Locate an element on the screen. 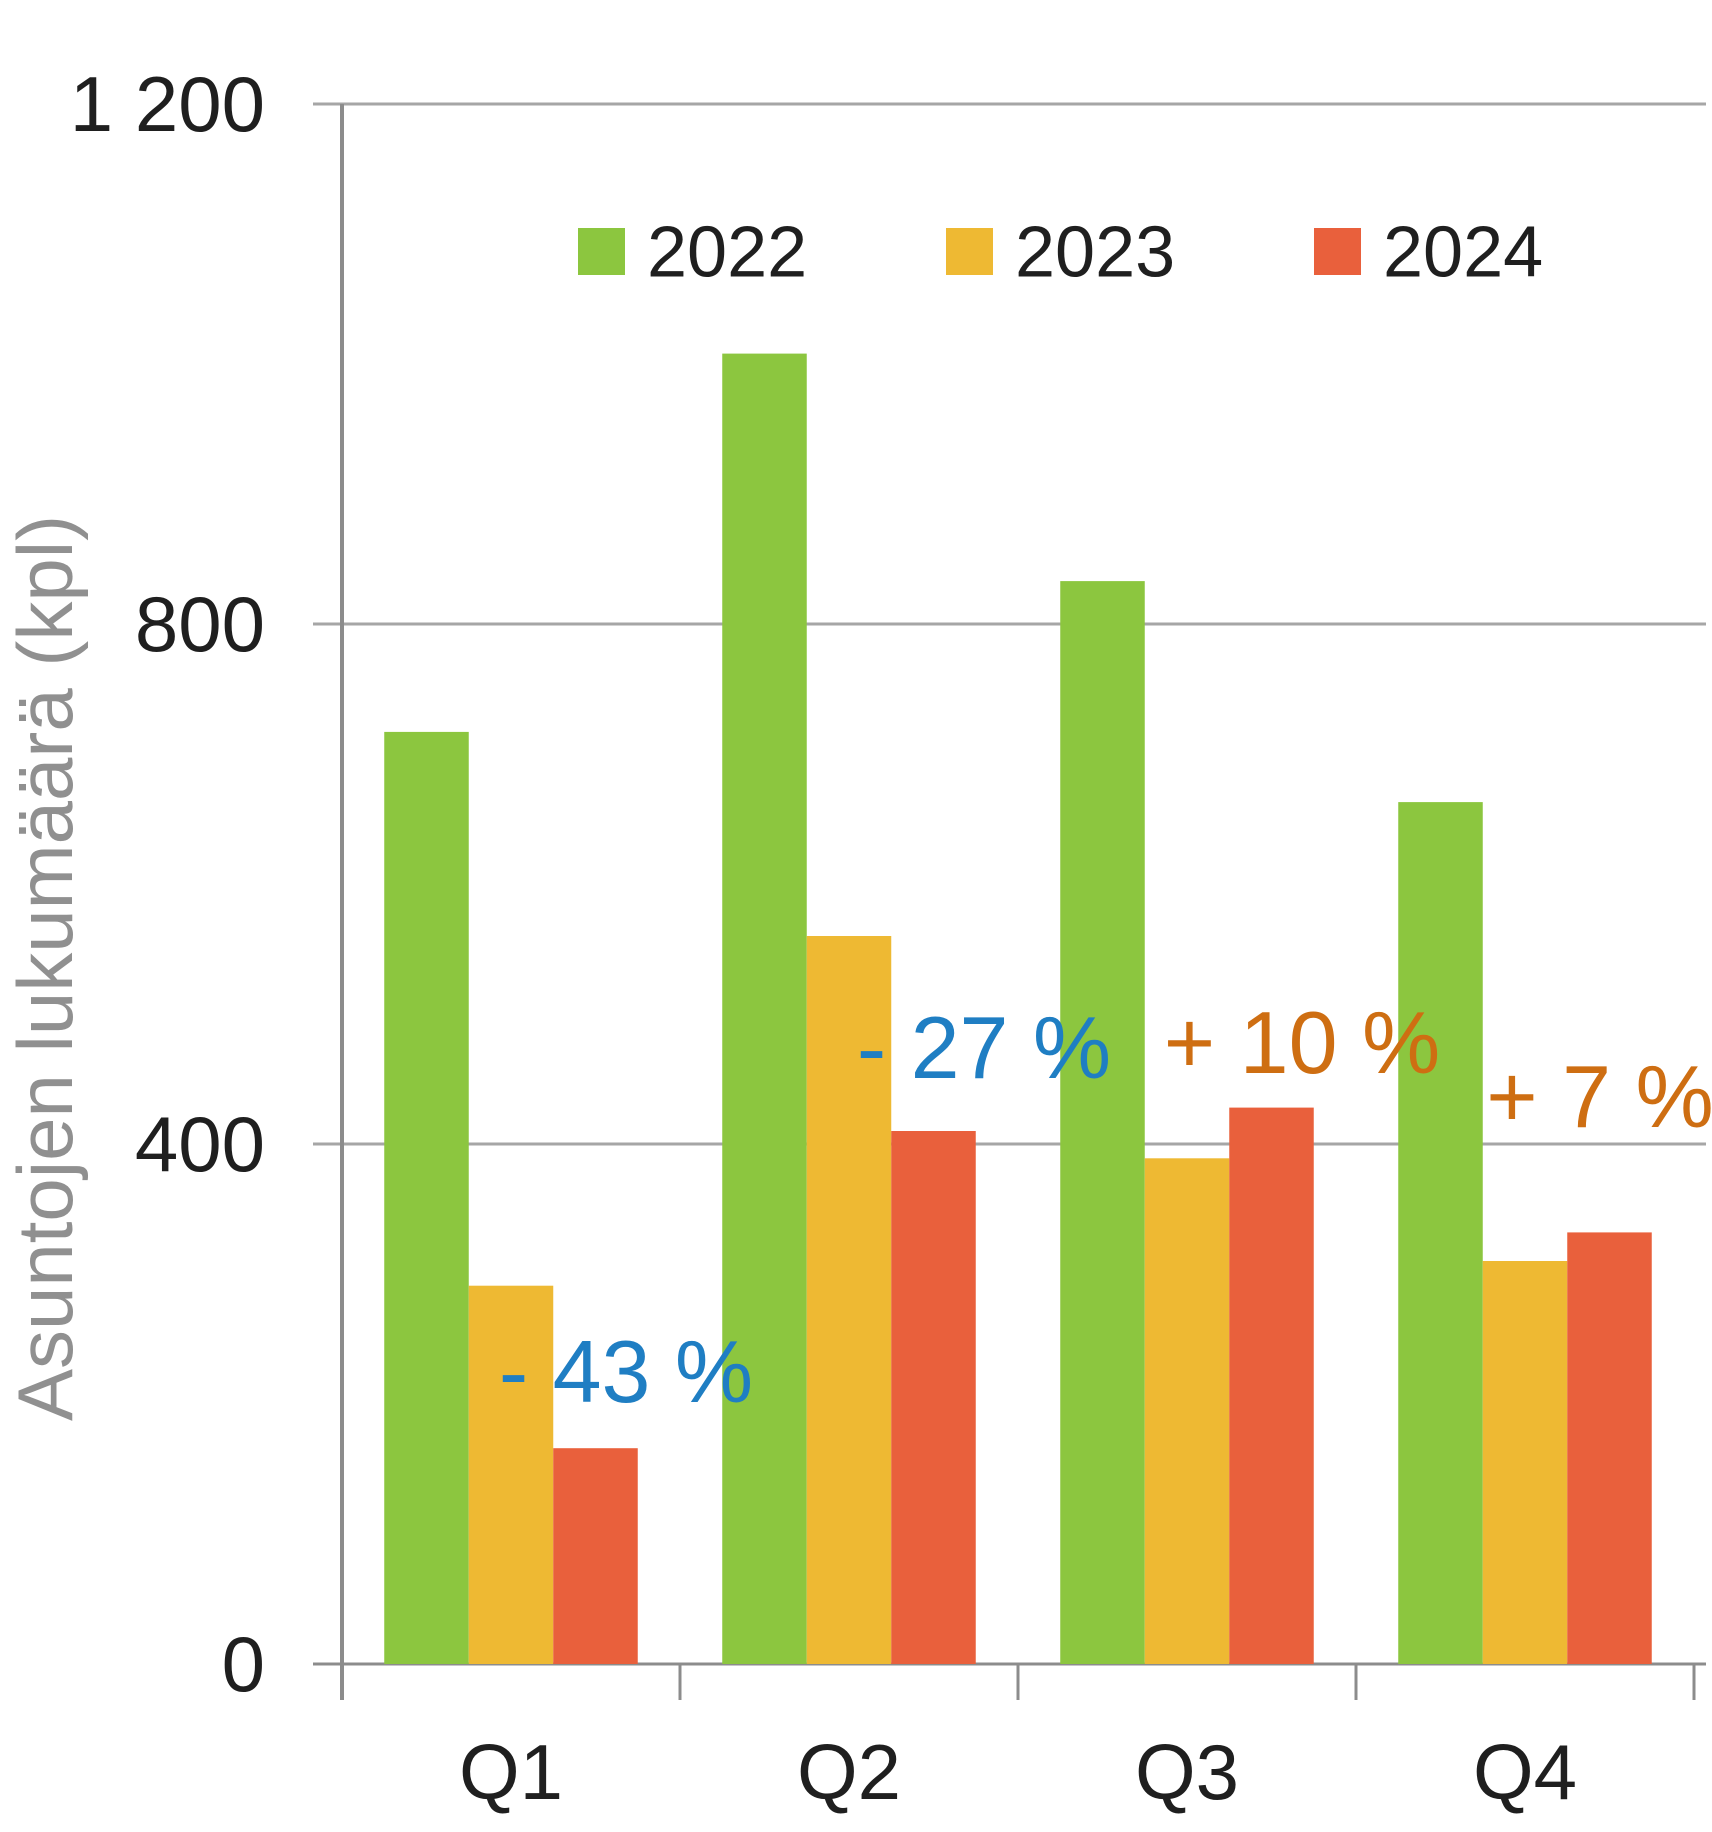 This screenshot has height=1832, width=1712. x-tick-label-q4: Q4 is located at coordinates (1525, 1772).